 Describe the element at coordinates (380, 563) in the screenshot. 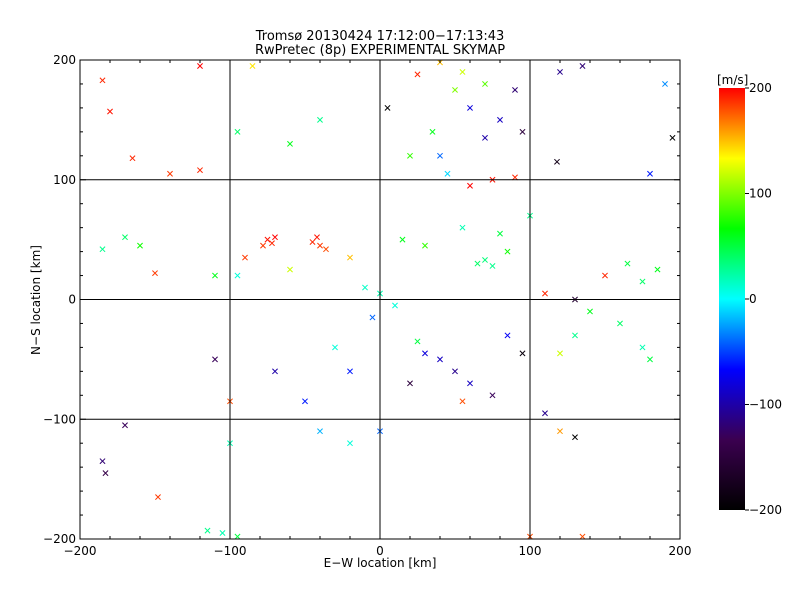

I see `x-axis-label: E−W location [km]` at that location.